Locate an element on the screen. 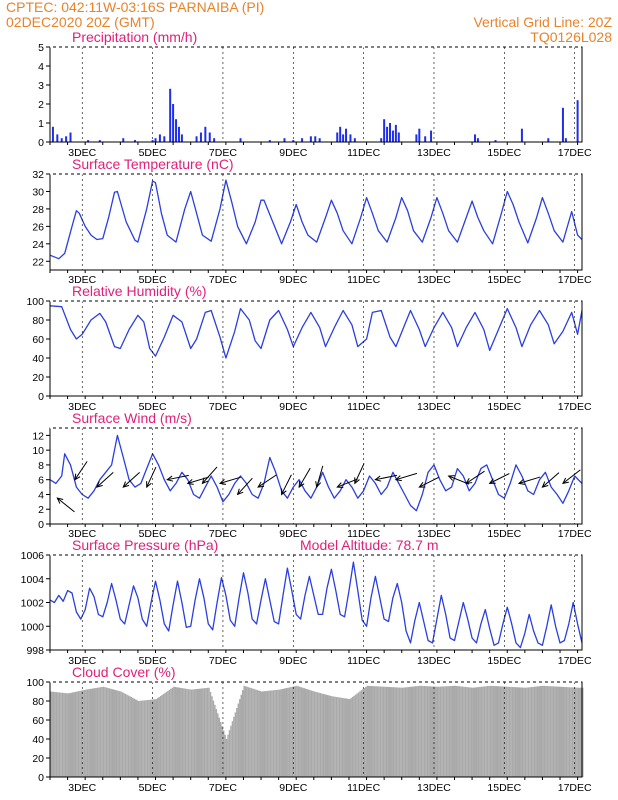 The width and height of the screenshot is (618, 800). precipitation-title: Precipitation (mm/h) is located at coordinates (134, 37).